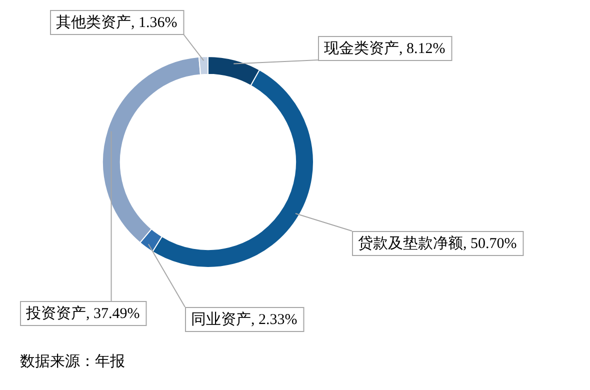 The width and height of the screenshot is (590, 390). I want to click on slice-label: 投资资产, 37.49%, so click(82, 313).